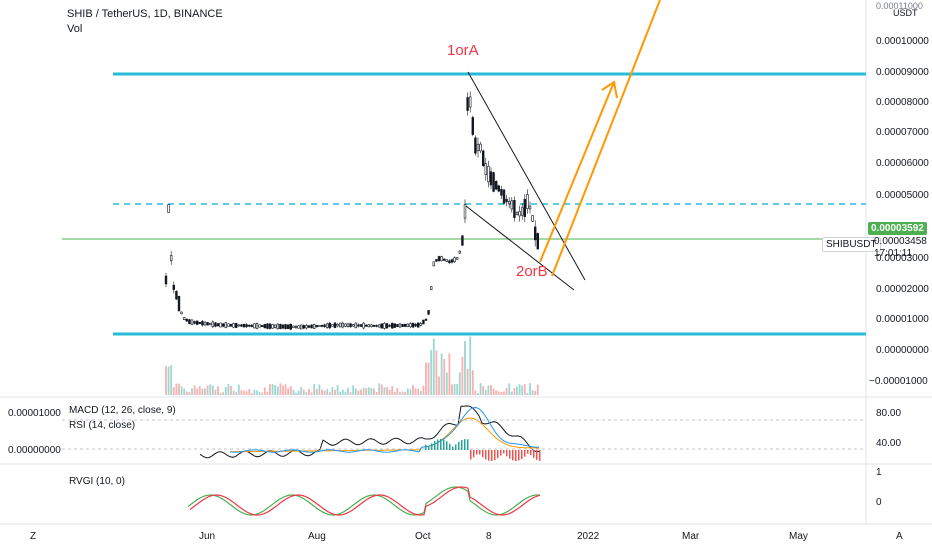  I want to click on wedge-upper-trendline, so click(526, 176).